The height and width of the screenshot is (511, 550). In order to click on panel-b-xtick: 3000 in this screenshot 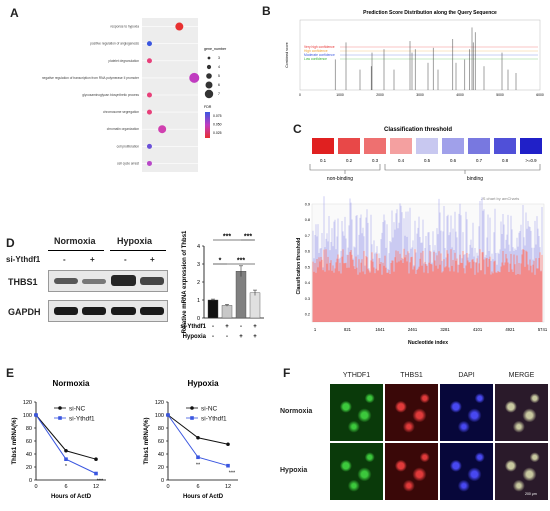, I will do `click(420, 95)`.